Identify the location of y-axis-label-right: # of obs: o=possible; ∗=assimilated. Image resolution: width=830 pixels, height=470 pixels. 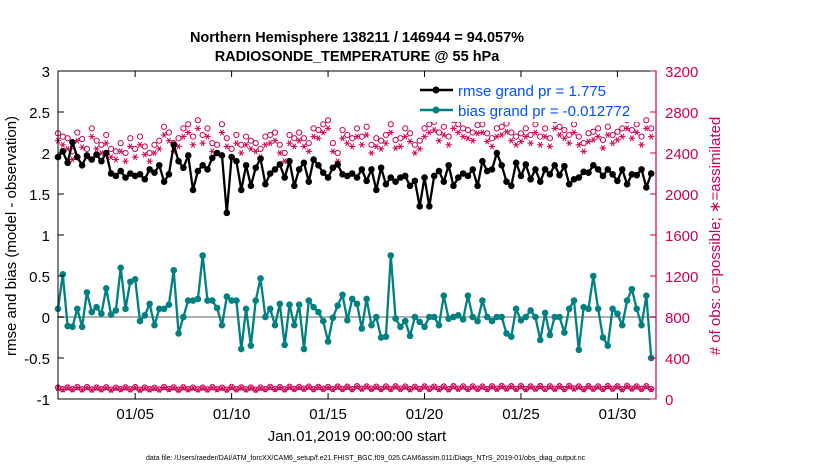
(715, 236).